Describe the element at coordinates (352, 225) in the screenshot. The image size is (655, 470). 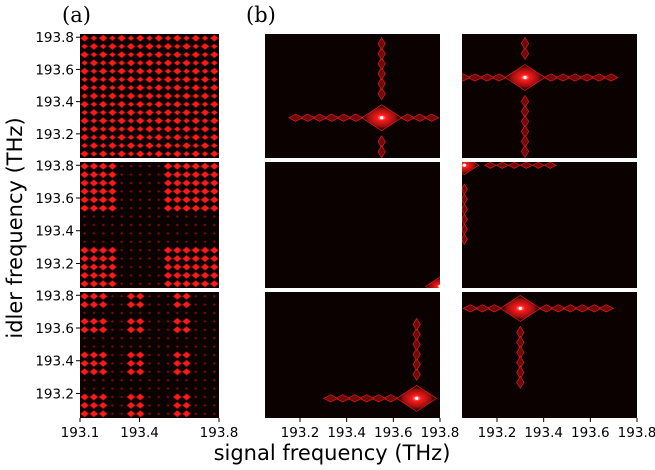
I see `panel-b-background` at that location.